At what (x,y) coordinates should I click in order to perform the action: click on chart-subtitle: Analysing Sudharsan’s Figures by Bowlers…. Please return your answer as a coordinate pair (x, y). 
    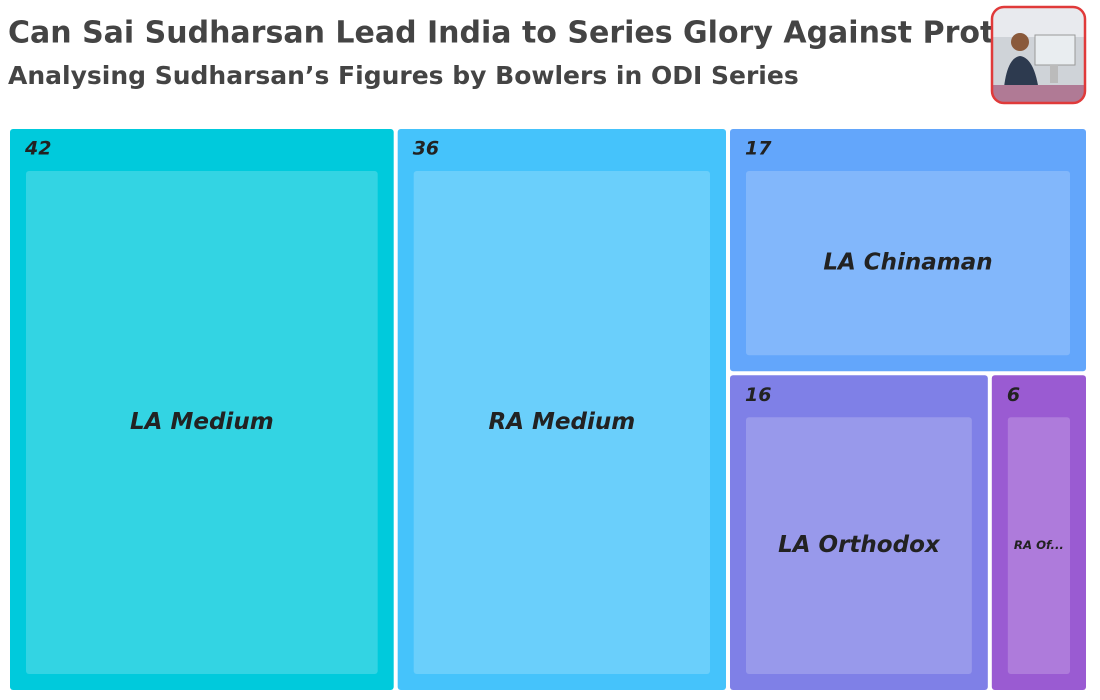
    Looking at the image, I should click on (403, 75).